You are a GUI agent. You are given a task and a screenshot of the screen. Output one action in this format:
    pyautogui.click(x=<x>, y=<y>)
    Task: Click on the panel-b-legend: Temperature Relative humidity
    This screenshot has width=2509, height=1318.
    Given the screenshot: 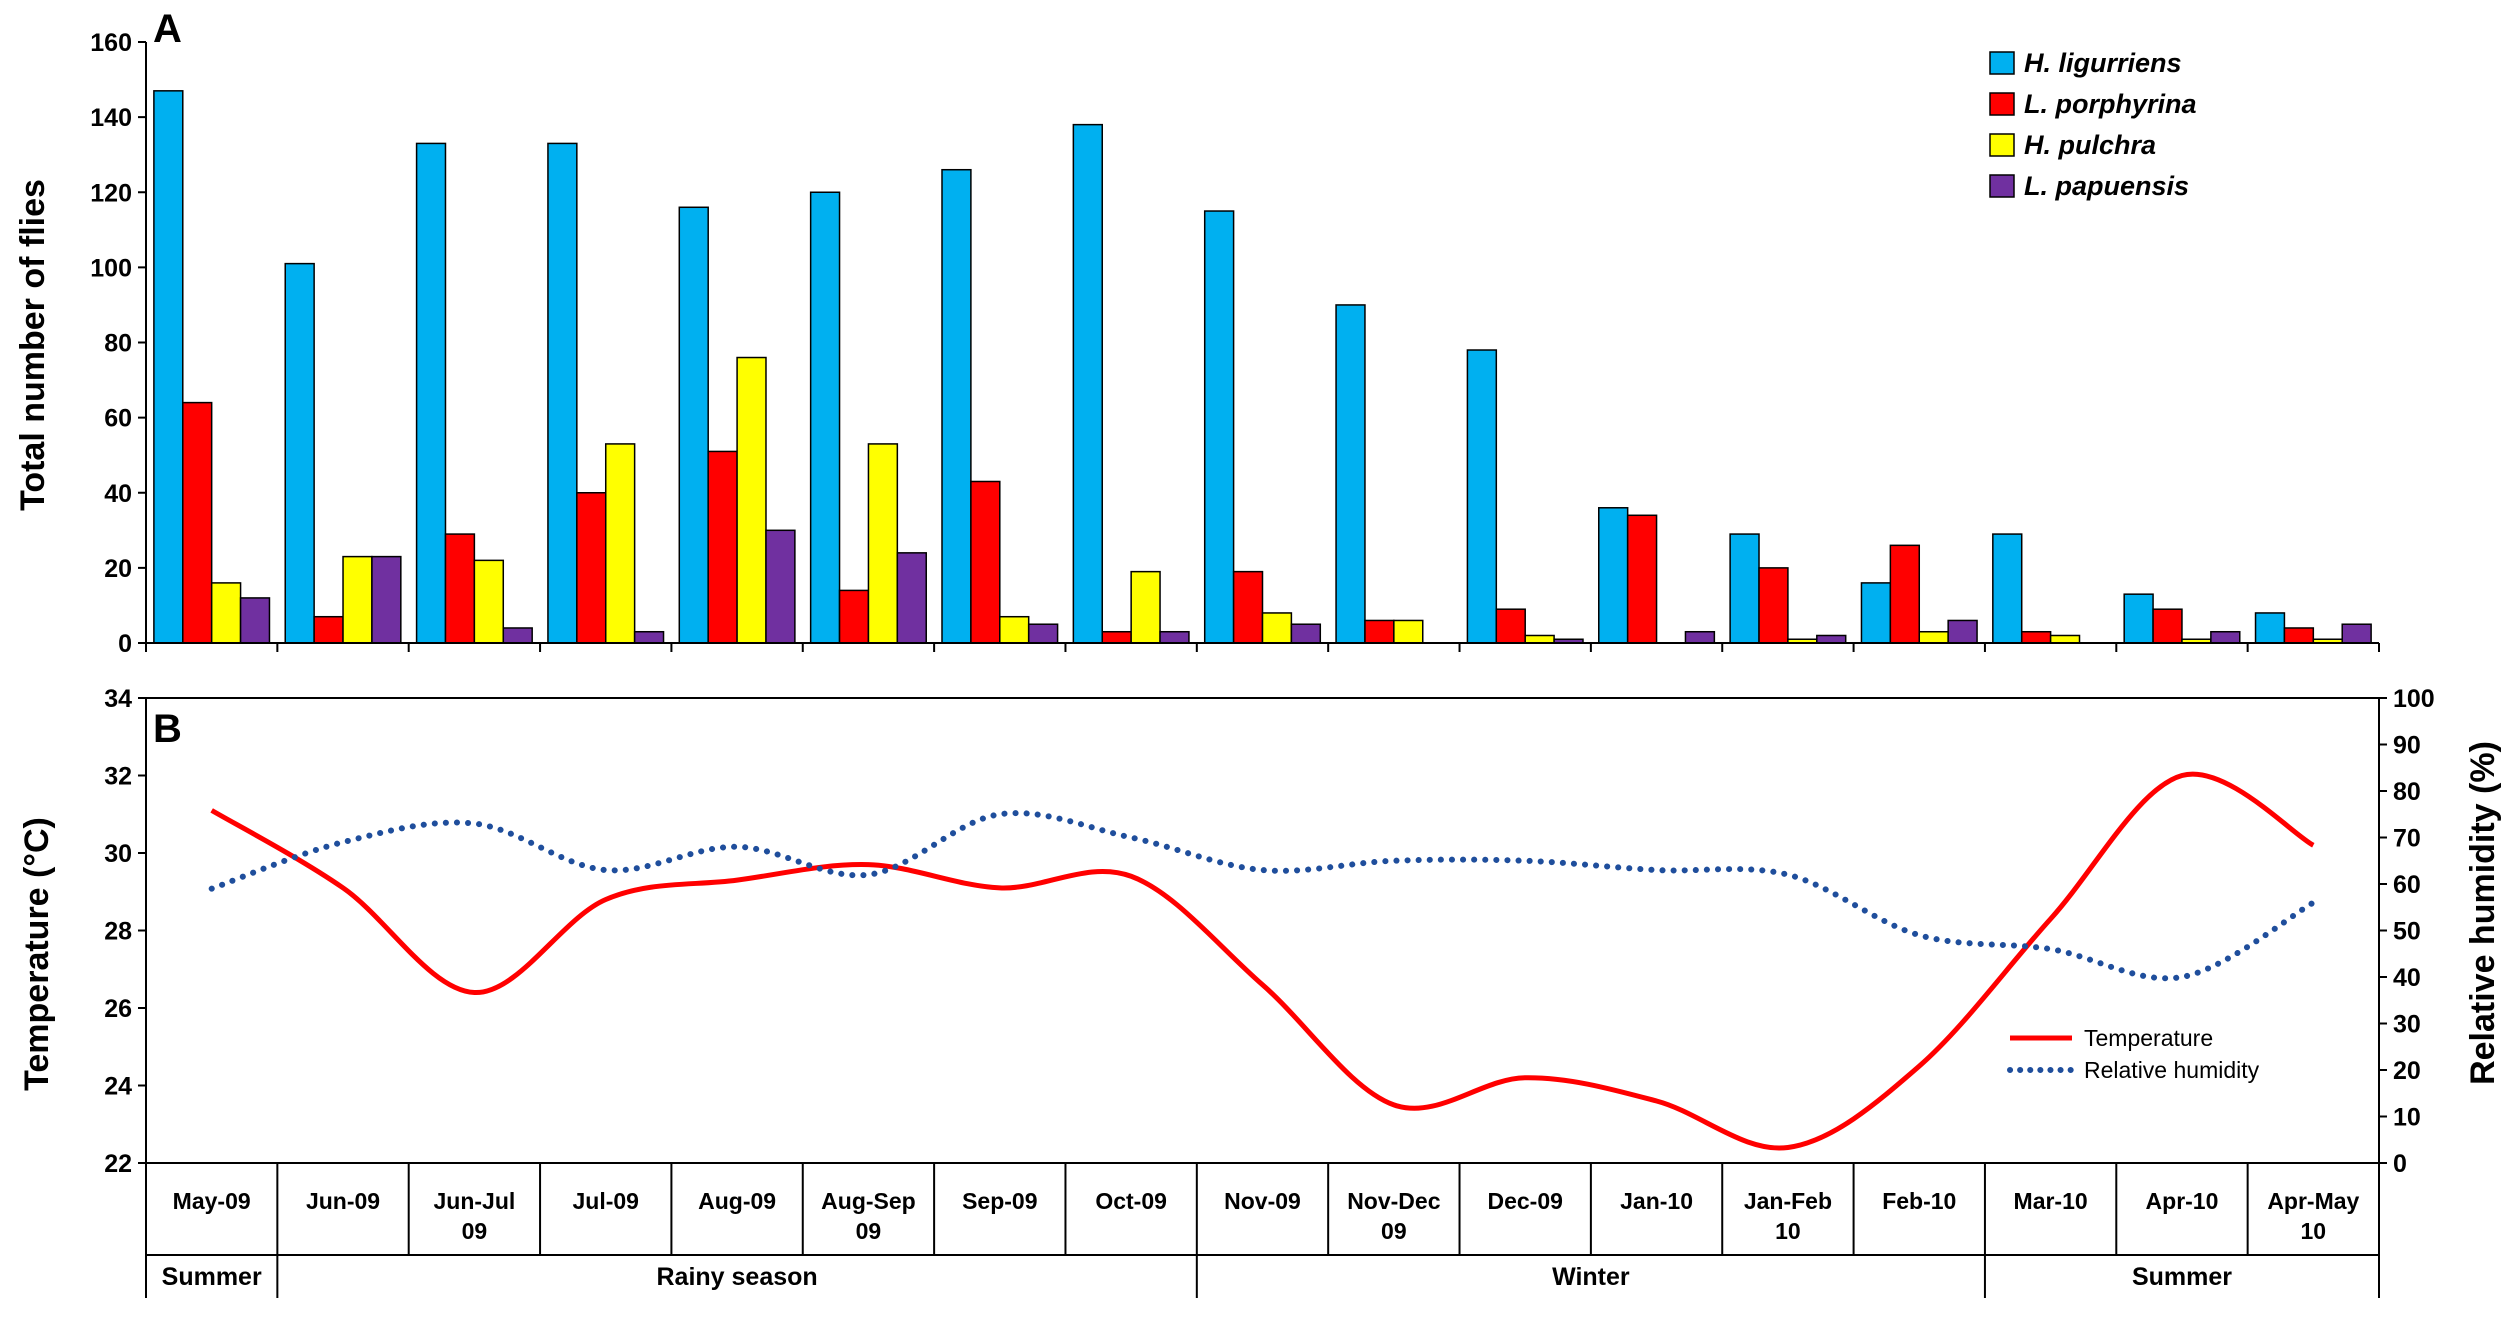 What is the action you would take?
    pyautogui.click(x=2133, y=1054)
    